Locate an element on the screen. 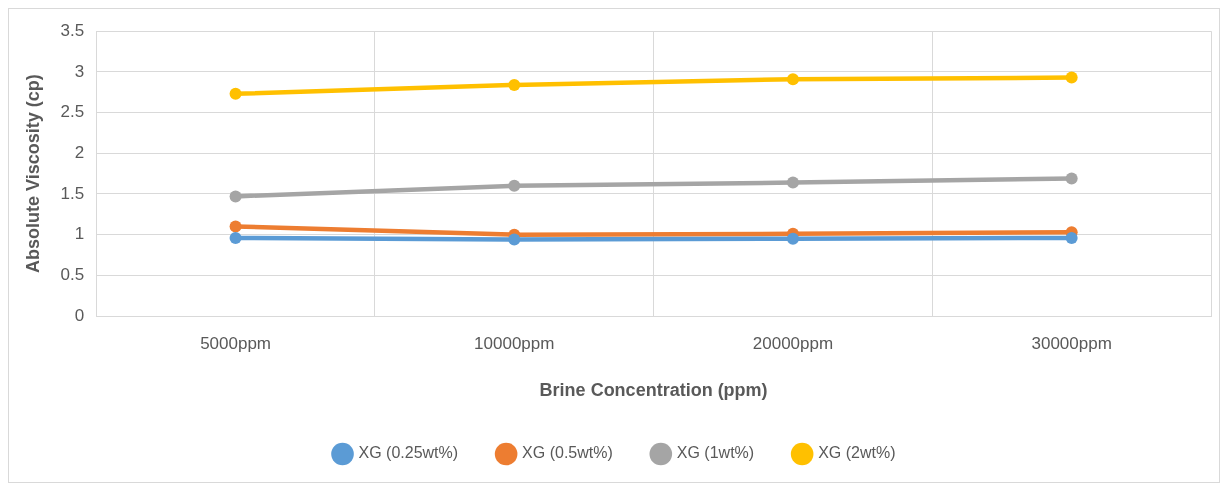 The height and width of the screenshot is (491, 1228). y-axis-title: Absolute Viscosity (cp) is located at coordinates (32, 173).